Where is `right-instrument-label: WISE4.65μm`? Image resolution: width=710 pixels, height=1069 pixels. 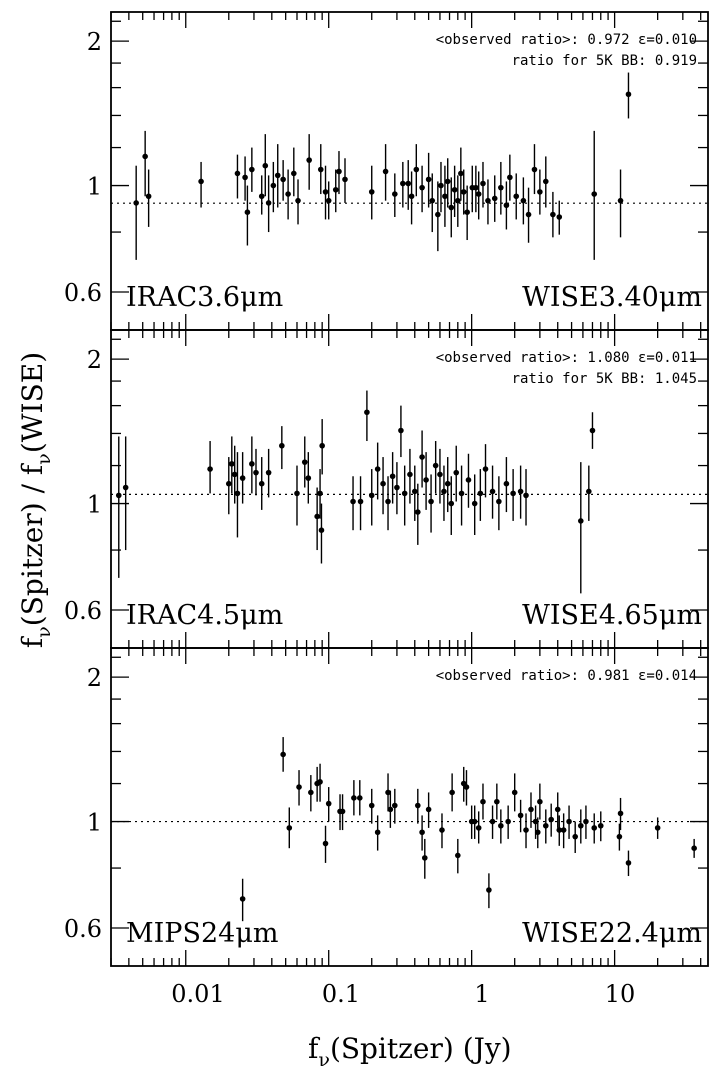 right-instrument-label: WISE4.65μm is located at coordinates (612, 615).